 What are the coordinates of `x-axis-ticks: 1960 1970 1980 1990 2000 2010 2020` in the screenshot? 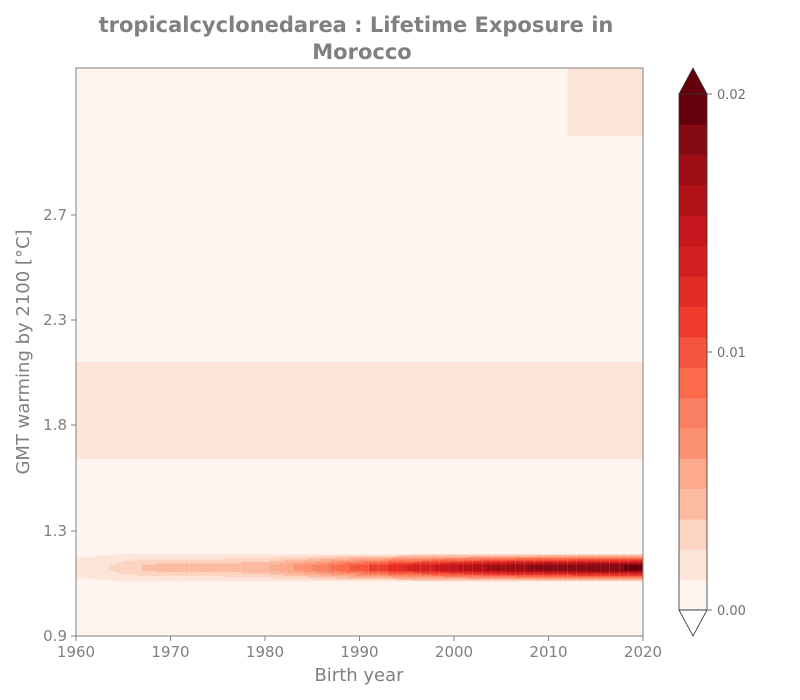 It's located at (359, 648).